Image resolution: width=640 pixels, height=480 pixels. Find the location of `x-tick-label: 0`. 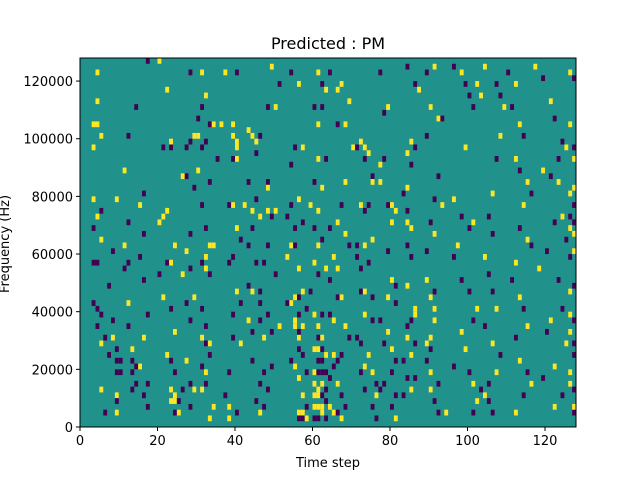

x-tick-label: 0 is located at coordinates (80, 441).